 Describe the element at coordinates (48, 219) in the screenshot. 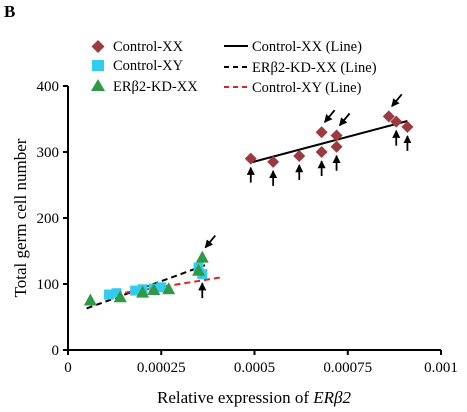

I see `y-tick-label: 200` at that location.